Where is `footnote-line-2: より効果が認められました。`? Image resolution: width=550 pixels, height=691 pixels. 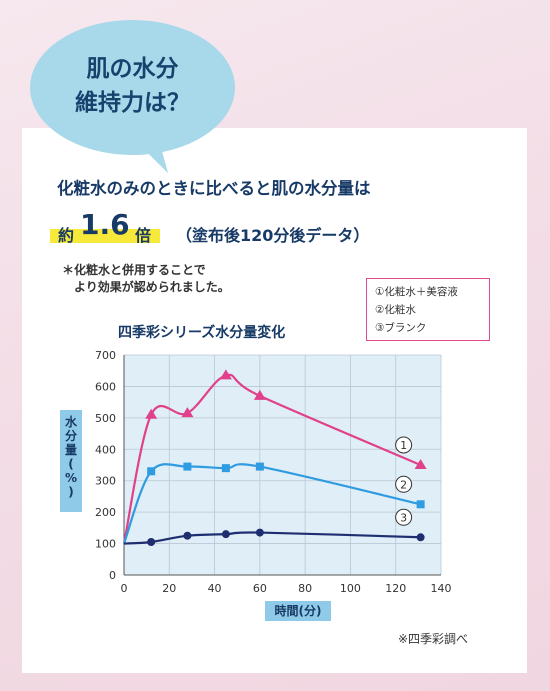 footnote-line-2: より効果が認められました。 is located at coordinates (146, 287).